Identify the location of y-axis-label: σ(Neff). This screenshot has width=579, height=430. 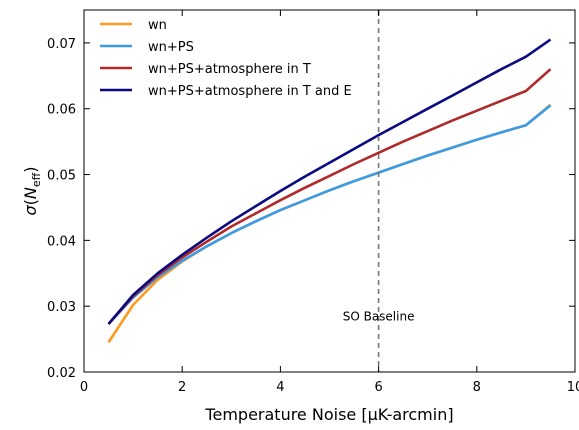
(32, 191).